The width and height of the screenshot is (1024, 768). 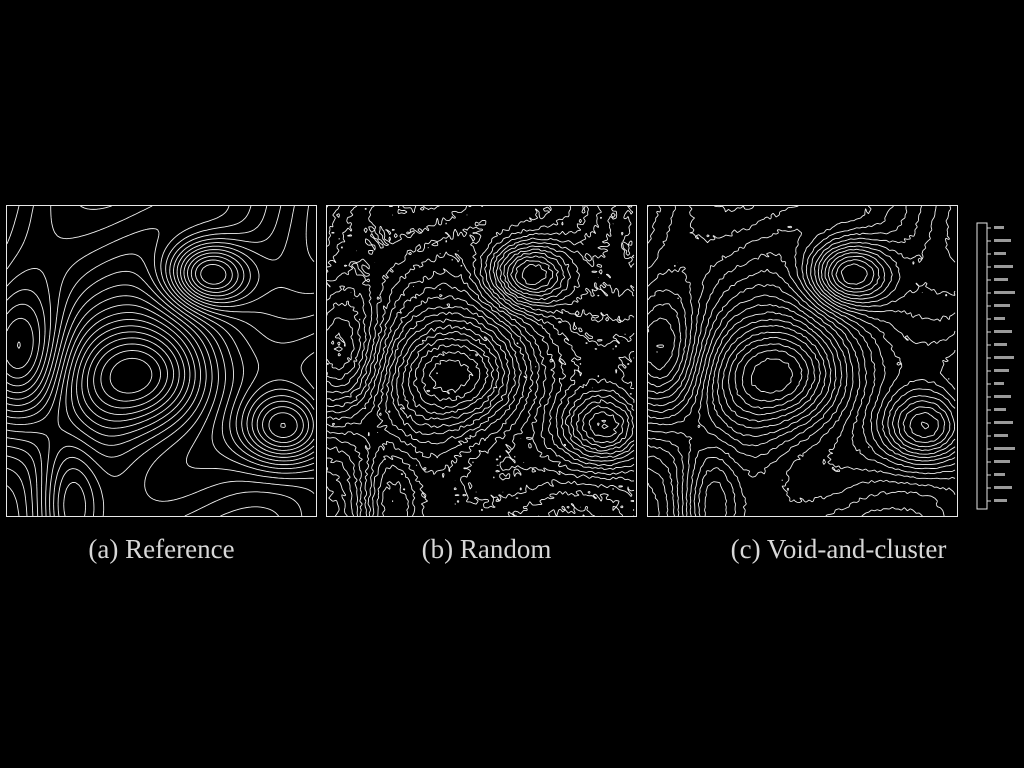 I want to click on contour-plot-random, so click(x=481, y=361).